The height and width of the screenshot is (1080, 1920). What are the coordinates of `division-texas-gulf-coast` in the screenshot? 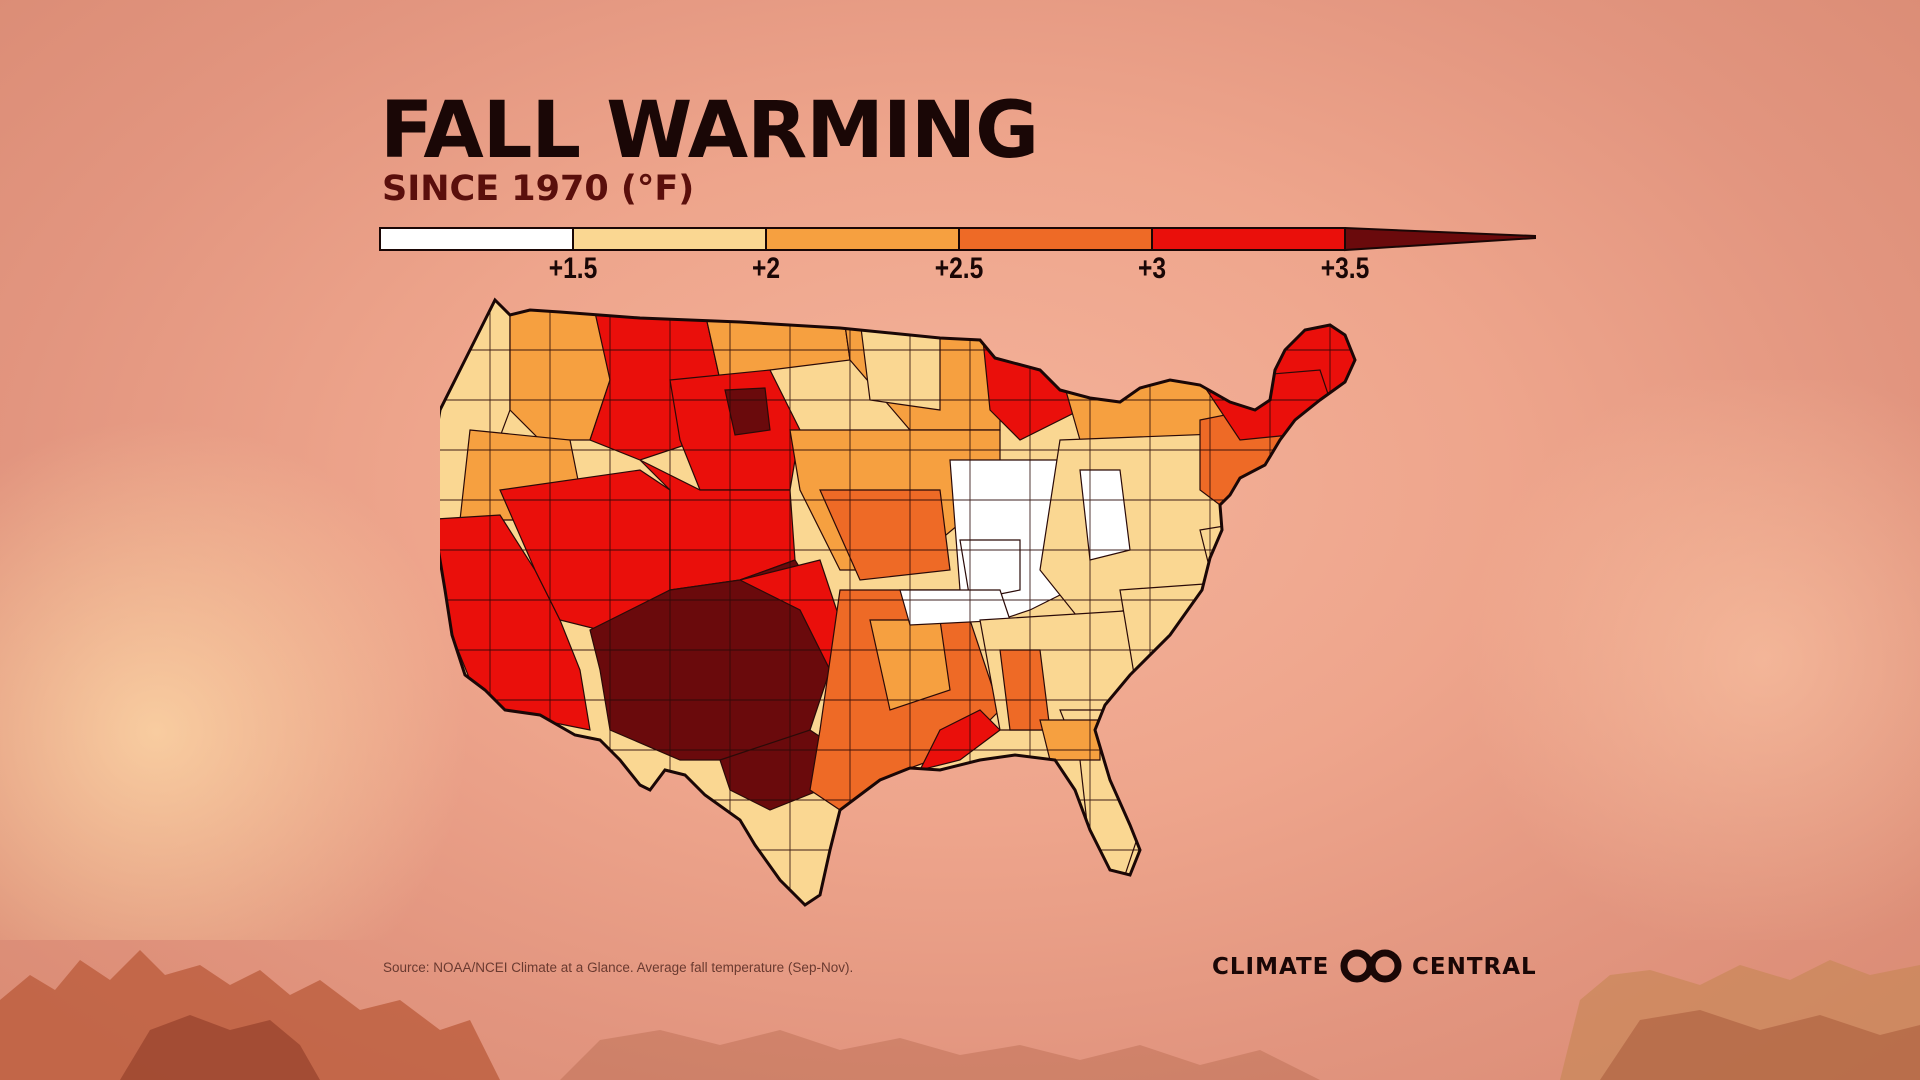 It's located at (959, 740).